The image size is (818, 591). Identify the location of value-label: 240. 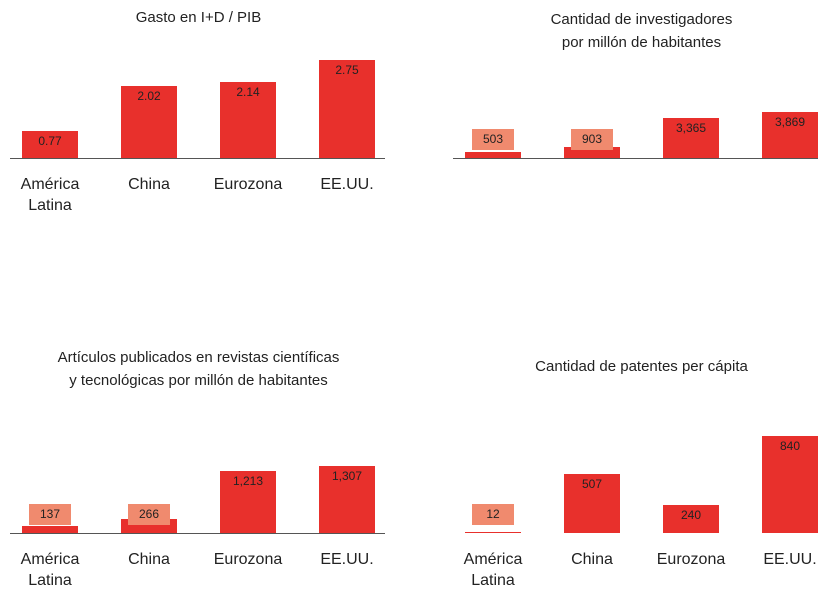
(691, 515).